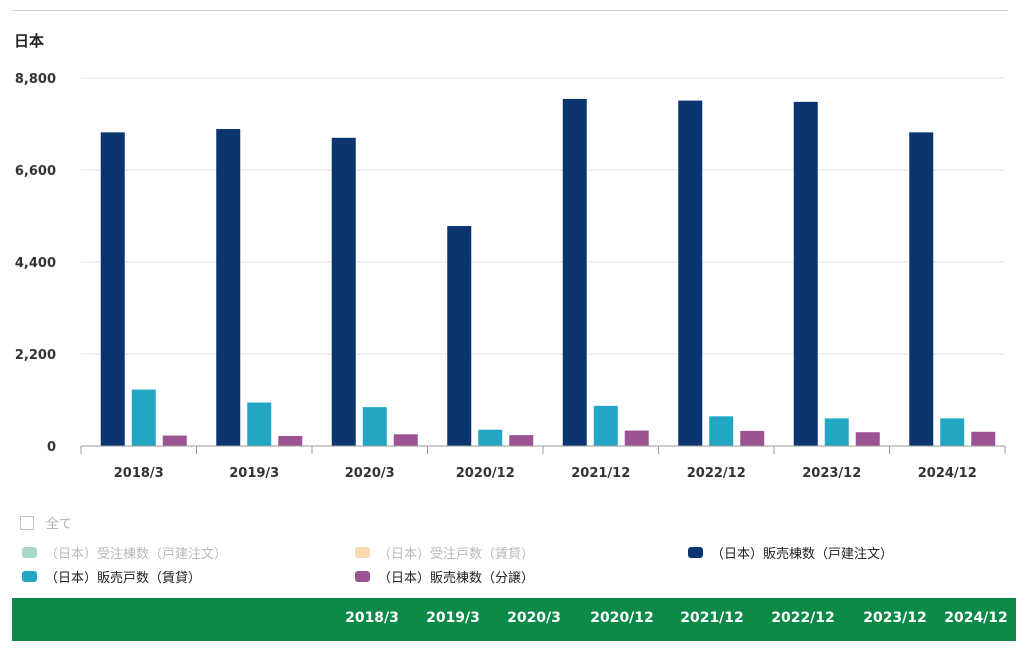 The height and width of the screenshot is (649, 1024). What do you see at coordinates (372, 618) in the screenshot?
I see `table-header-cell: 2018/3` at bounding box center [372, 618].